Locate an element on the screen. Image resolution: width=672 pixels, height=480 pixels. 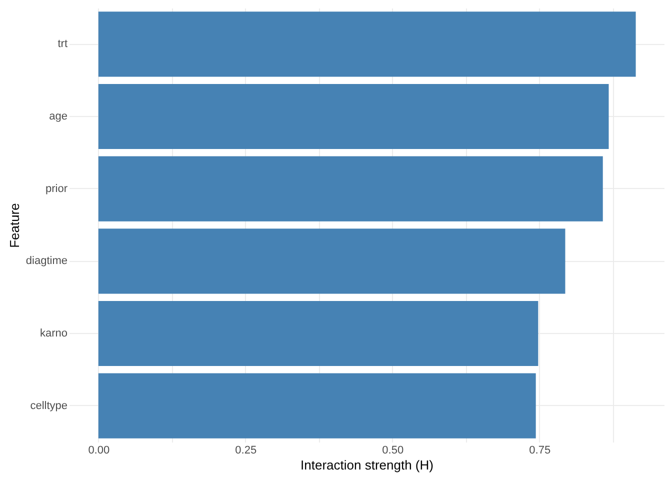
x-tick-label: 0.00 is located at coordinates (99, 450).